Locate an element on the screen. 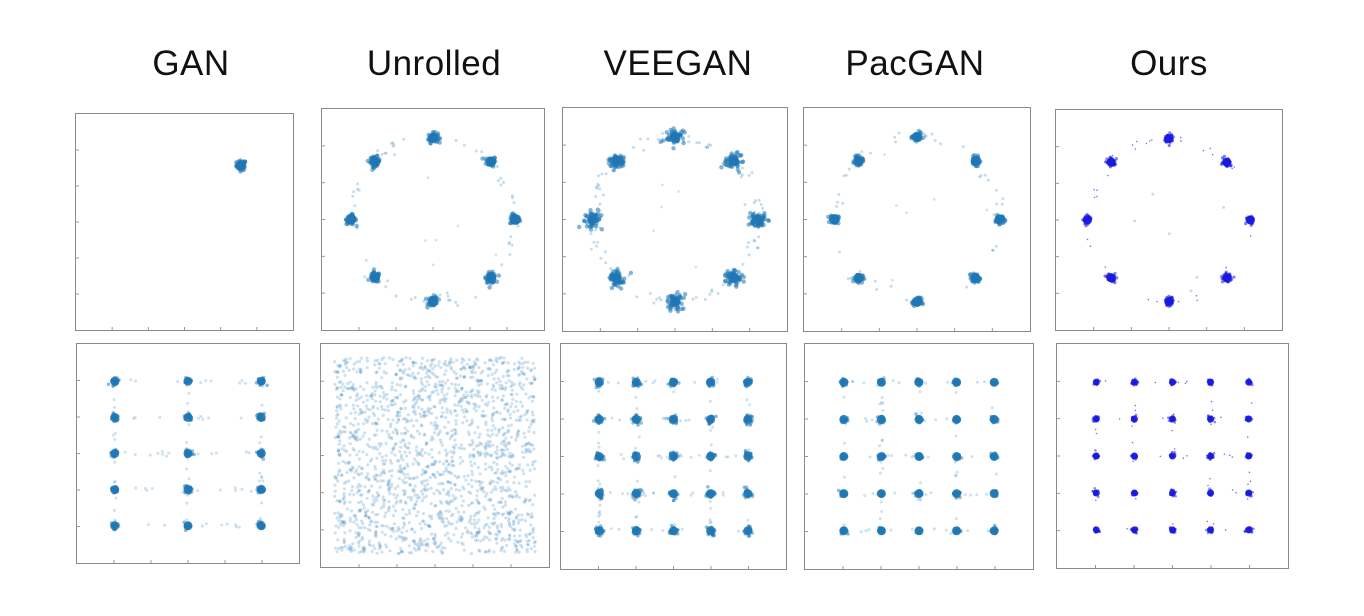 Image resolution: width=1364 pixels, height=616 pixels. mode-center is located at coordinates (636, 382).